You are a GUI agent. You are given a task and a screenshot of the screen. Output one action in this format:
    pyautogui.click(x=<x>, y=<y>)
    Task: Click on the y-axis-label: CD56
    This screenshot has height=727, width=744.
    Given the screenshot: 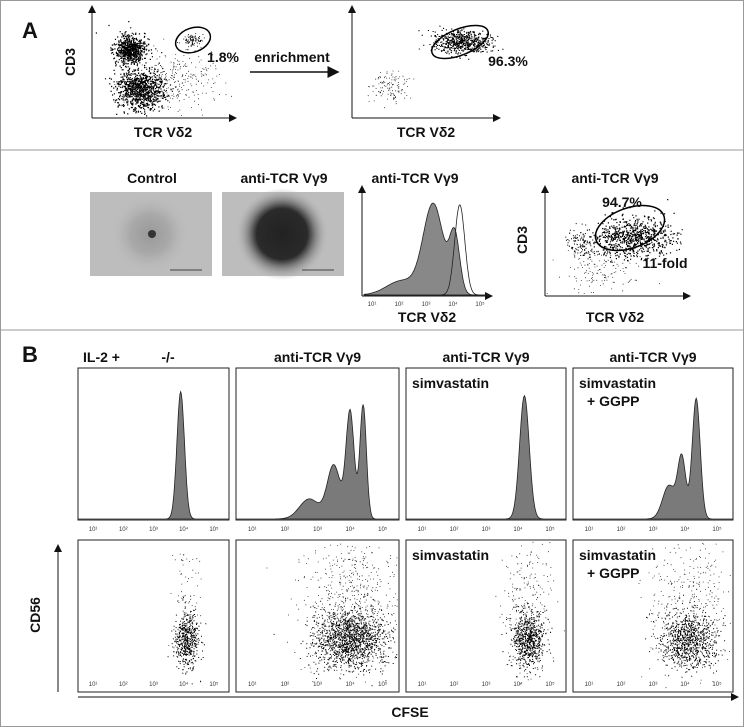 What is the action you would take?
    pyautogui.click(x=35, y=615)
    